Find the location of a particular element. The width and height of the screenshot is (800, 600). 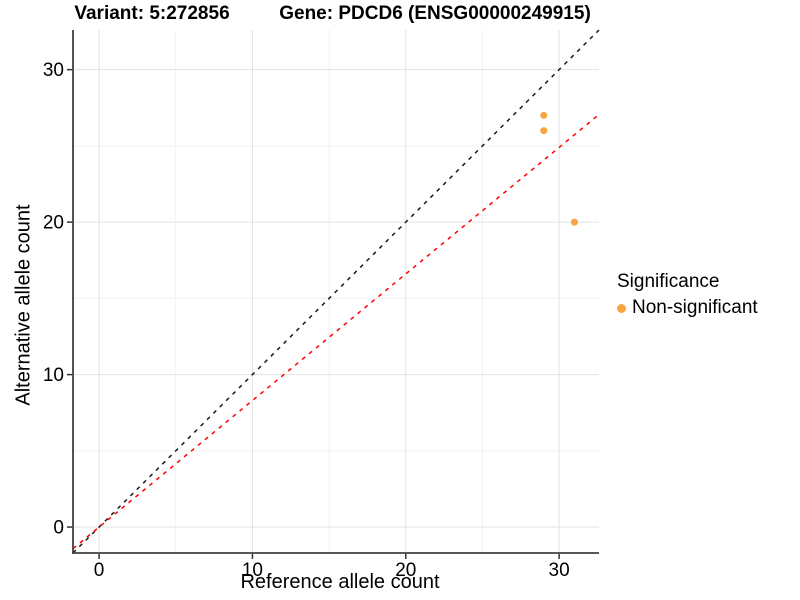

legend-title: Significance is located at coordinates (668, 281).